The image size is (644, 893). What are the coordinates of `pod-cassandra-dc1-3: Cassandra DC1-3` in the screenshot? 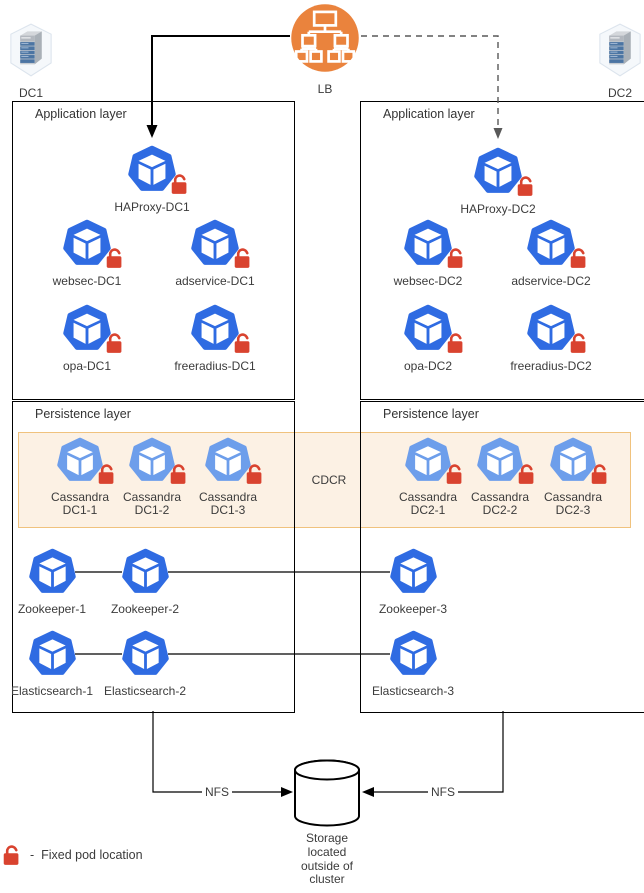 It's located at (228, 477).